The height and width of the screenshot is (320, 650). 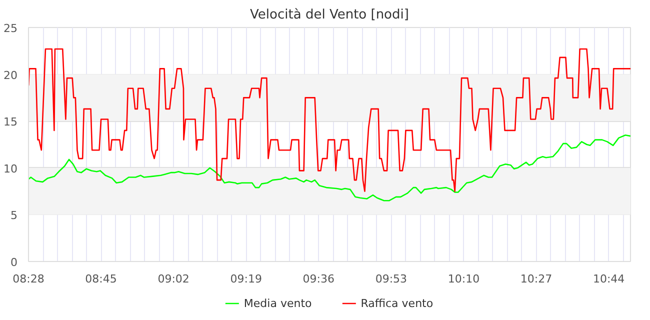 What do you see at coordinates (608, 279) in the screenshot?
I see `x-tick-label: 10:44` at bounding box center [608, 279].